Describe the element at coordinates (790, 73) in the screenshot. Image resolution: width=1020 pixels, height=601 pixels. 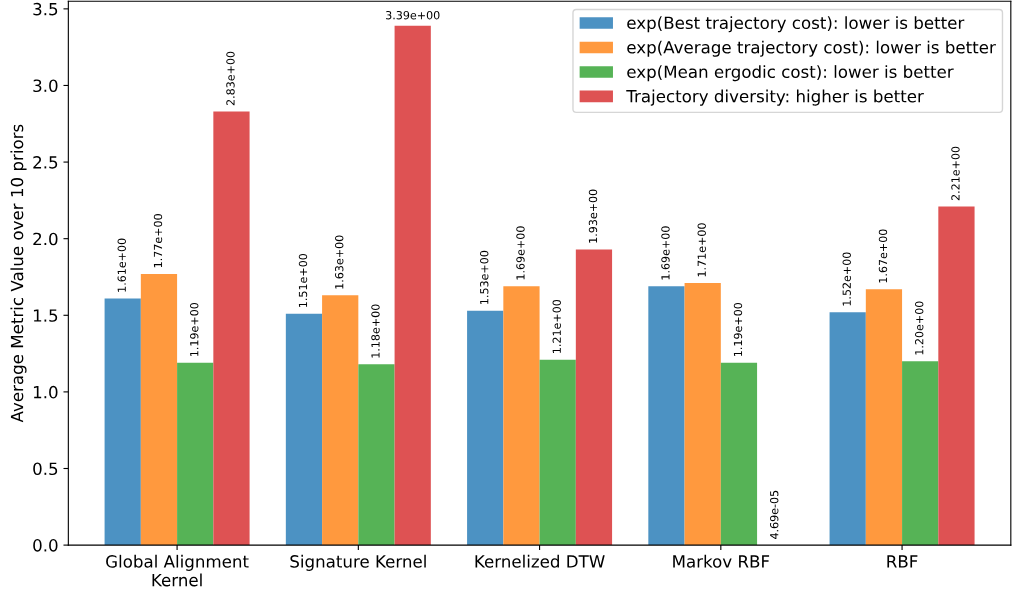
I see `legend-label: exp(Mean ergodic cost): lower is better` at that location.